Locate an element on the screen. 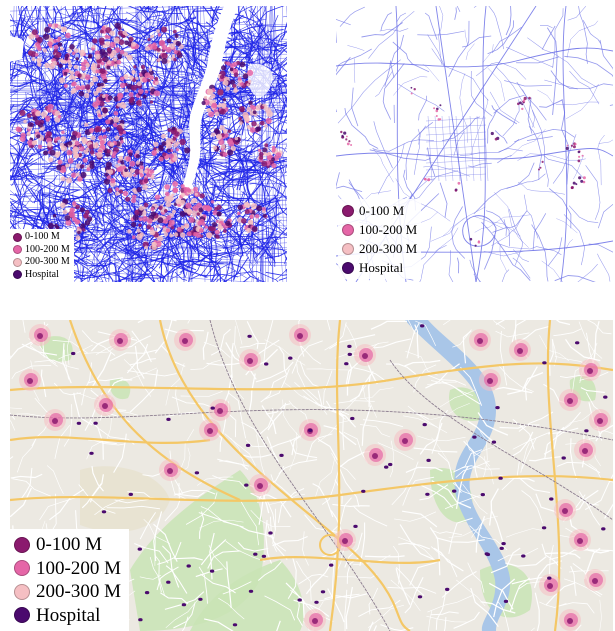 Image resolution: width=615 pixels, height=631 pixels. legend-item: 0-100 M is located at coordinates (41, 237).